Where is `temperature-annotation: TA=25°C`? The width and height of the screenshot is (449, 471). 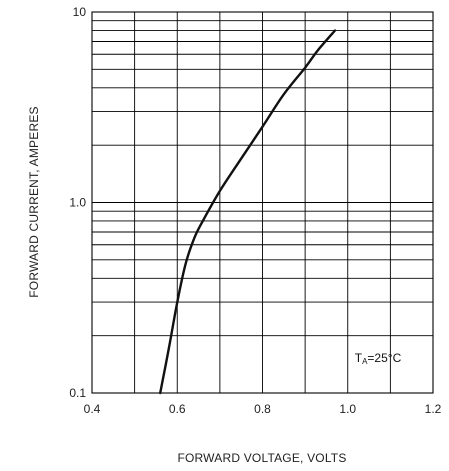 temperature-annotation: TA=25°C is located at coordinates (378, 358).